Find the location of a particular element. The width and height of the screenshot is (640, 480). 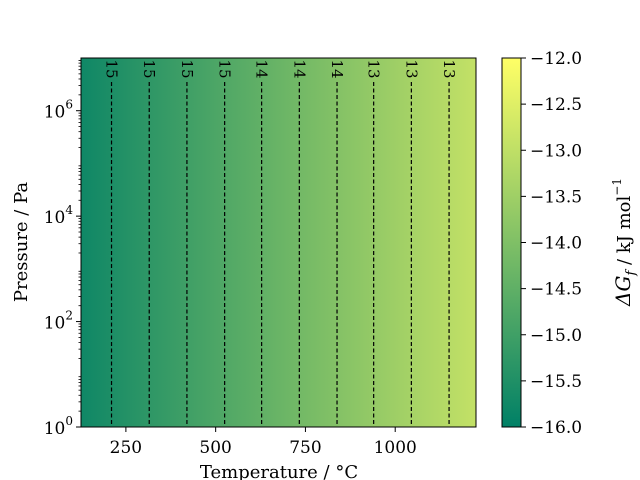

colorbar-tick-label: −12.0 is located at coordinates (556, 59).